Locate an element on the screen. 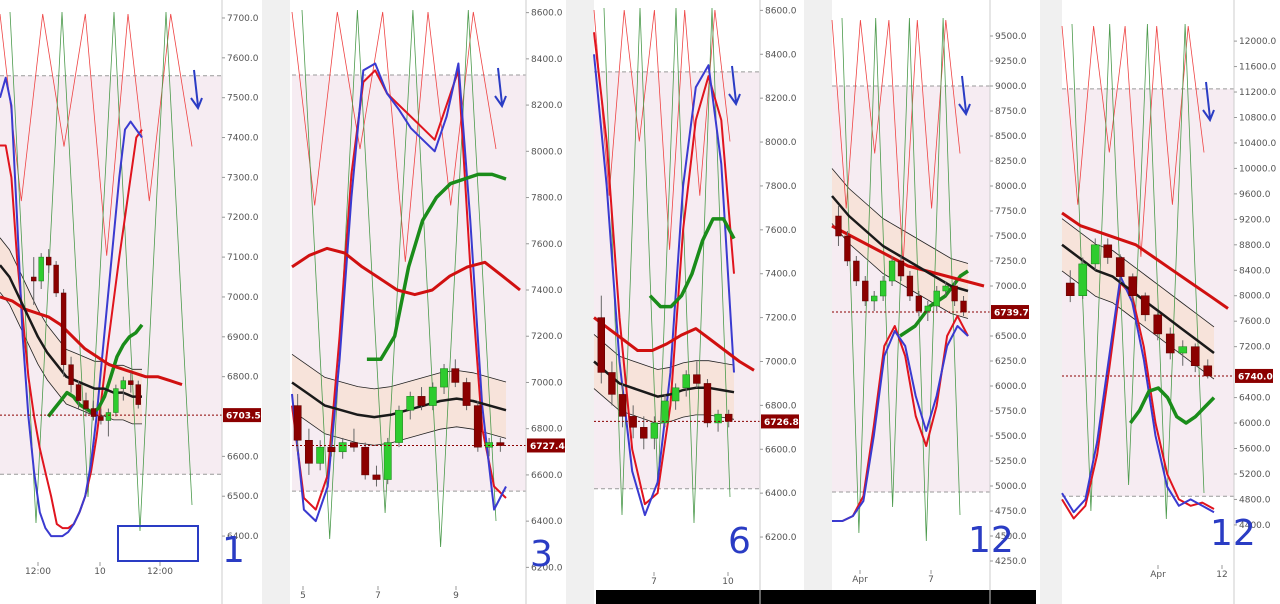 The height and width of the screenshot is (604, 1280). annotation-box is located at coordinates (158, 543).